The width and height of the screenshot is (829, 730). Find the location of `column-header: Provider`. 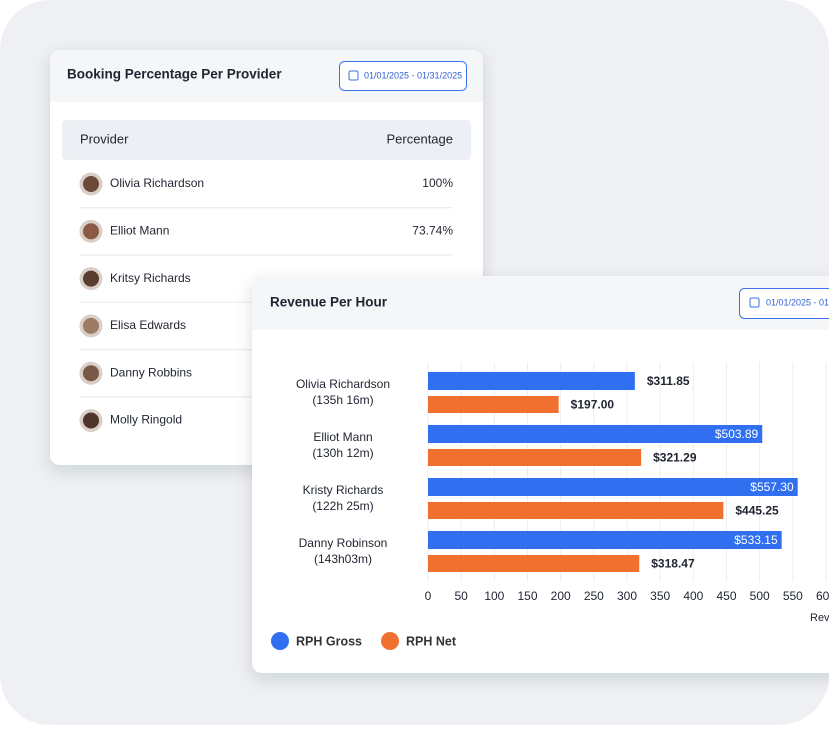

column-header: Provider is located at coordinates (104, 138).